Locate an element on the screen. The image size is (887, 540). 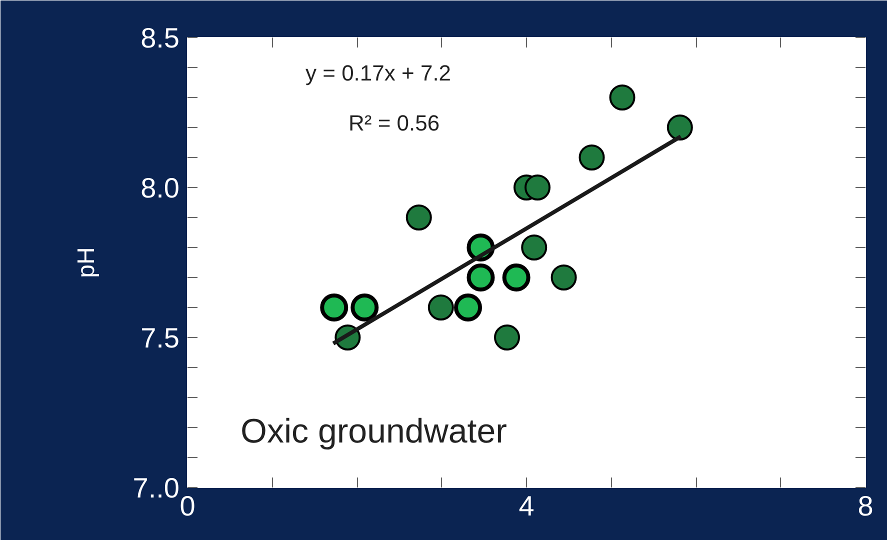
y-tick-label: 8.0 is located at coordinates (160, 188).